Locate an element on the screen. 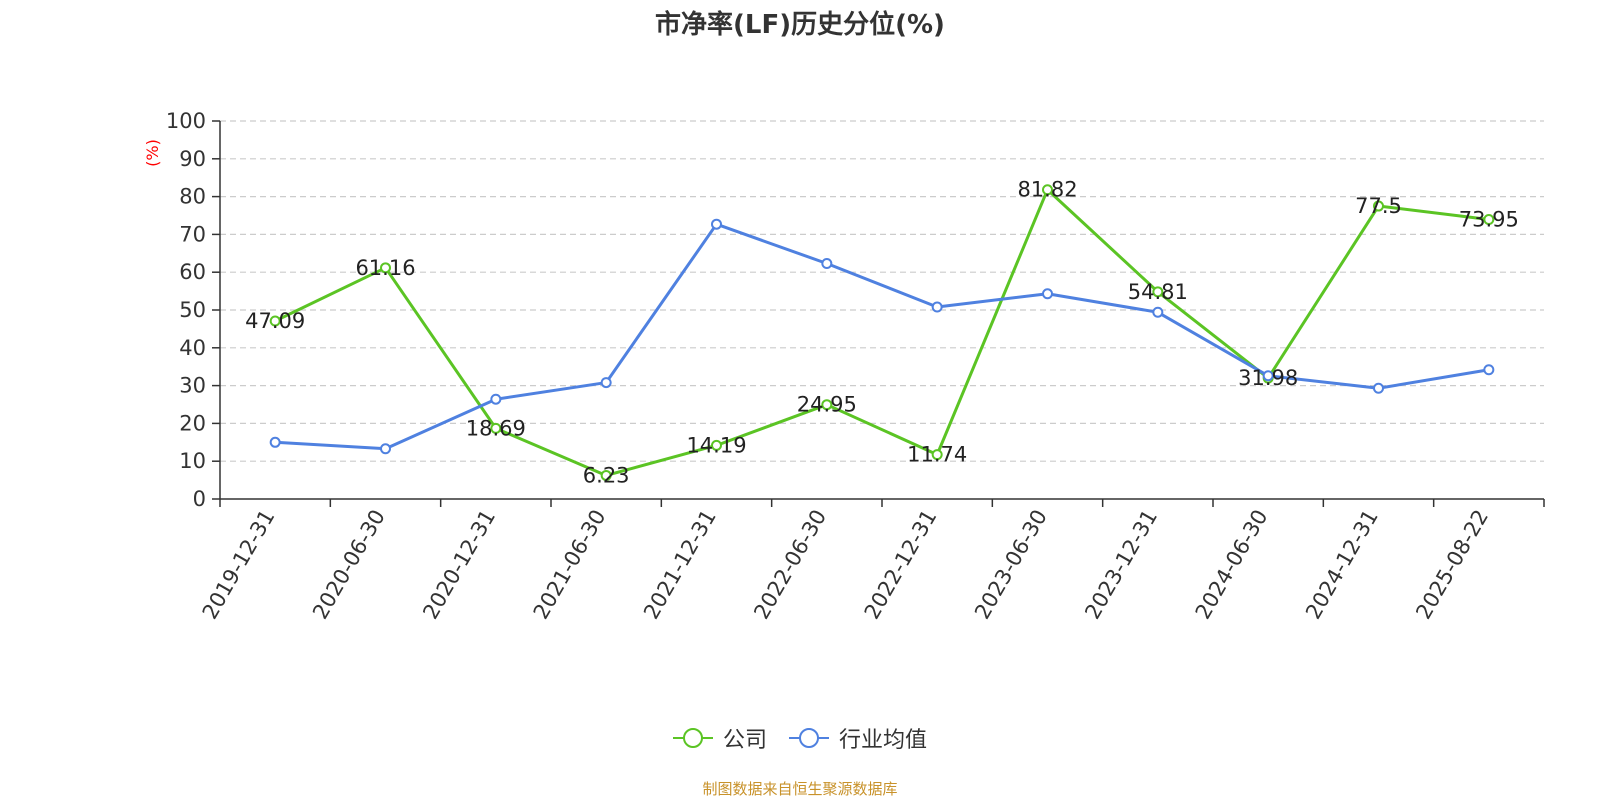 Image resolution: width=1600 pixels, height=800 pixels. x-tick-label: 2023-12-31 is located at coordinates (1121, 565).